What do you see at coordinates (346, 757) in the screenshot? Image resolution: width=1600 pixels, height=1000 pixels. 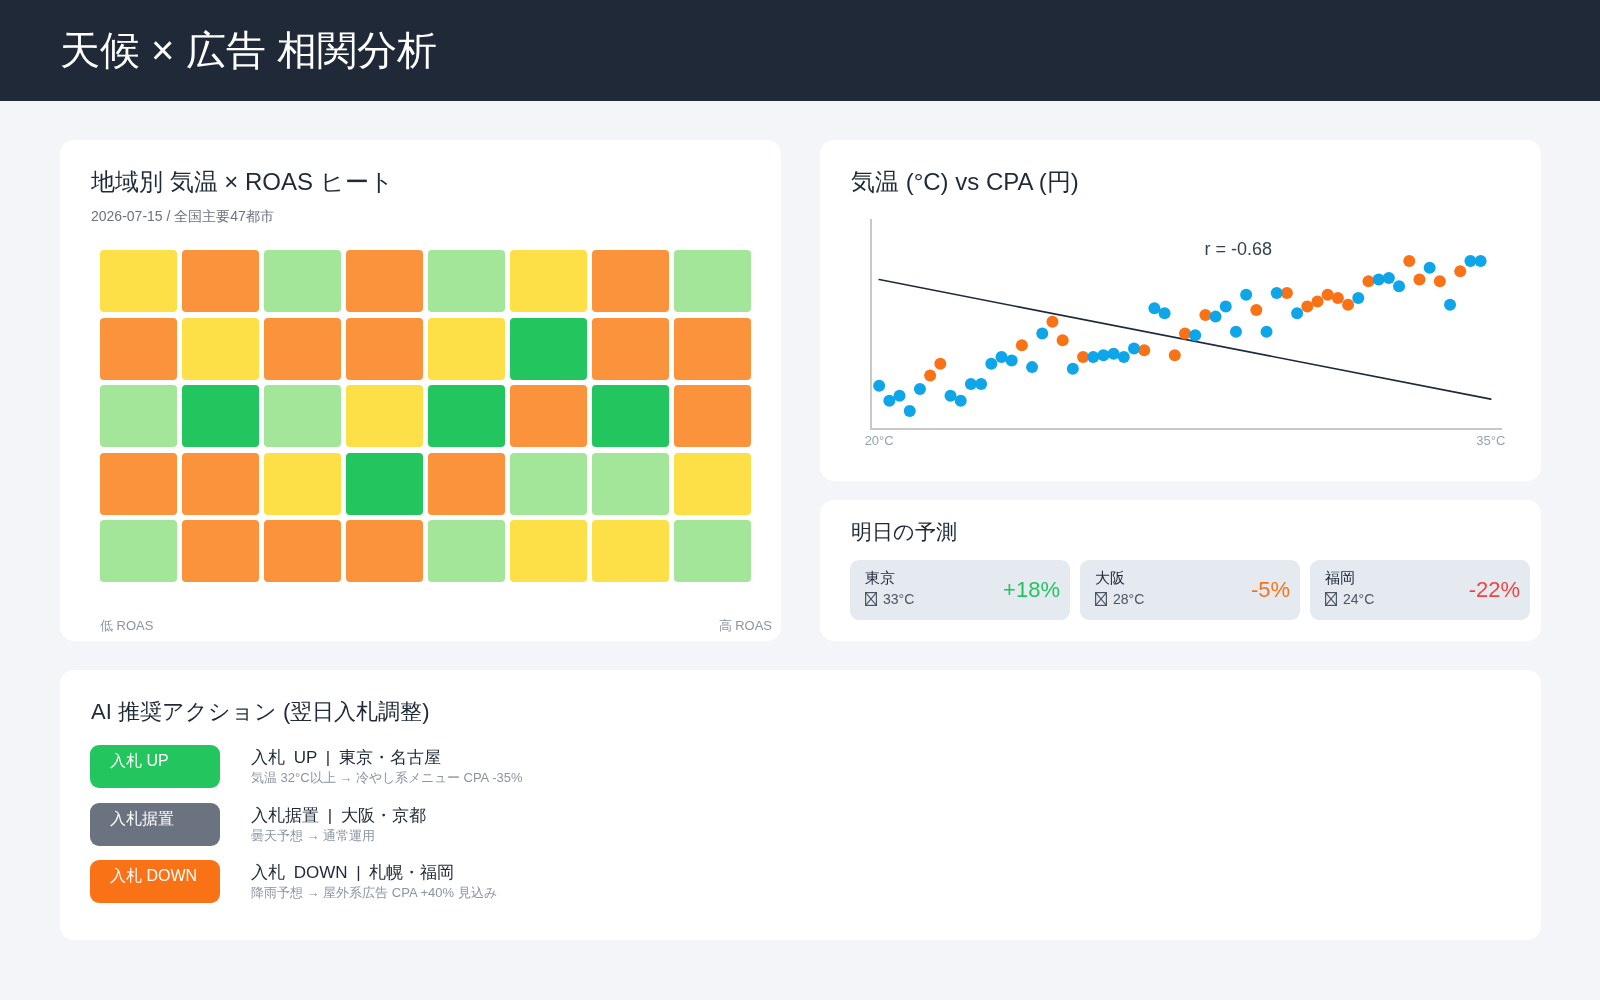 I see `text: 入札 UP | 東京・名古屋` at bounding box center [346, 757].